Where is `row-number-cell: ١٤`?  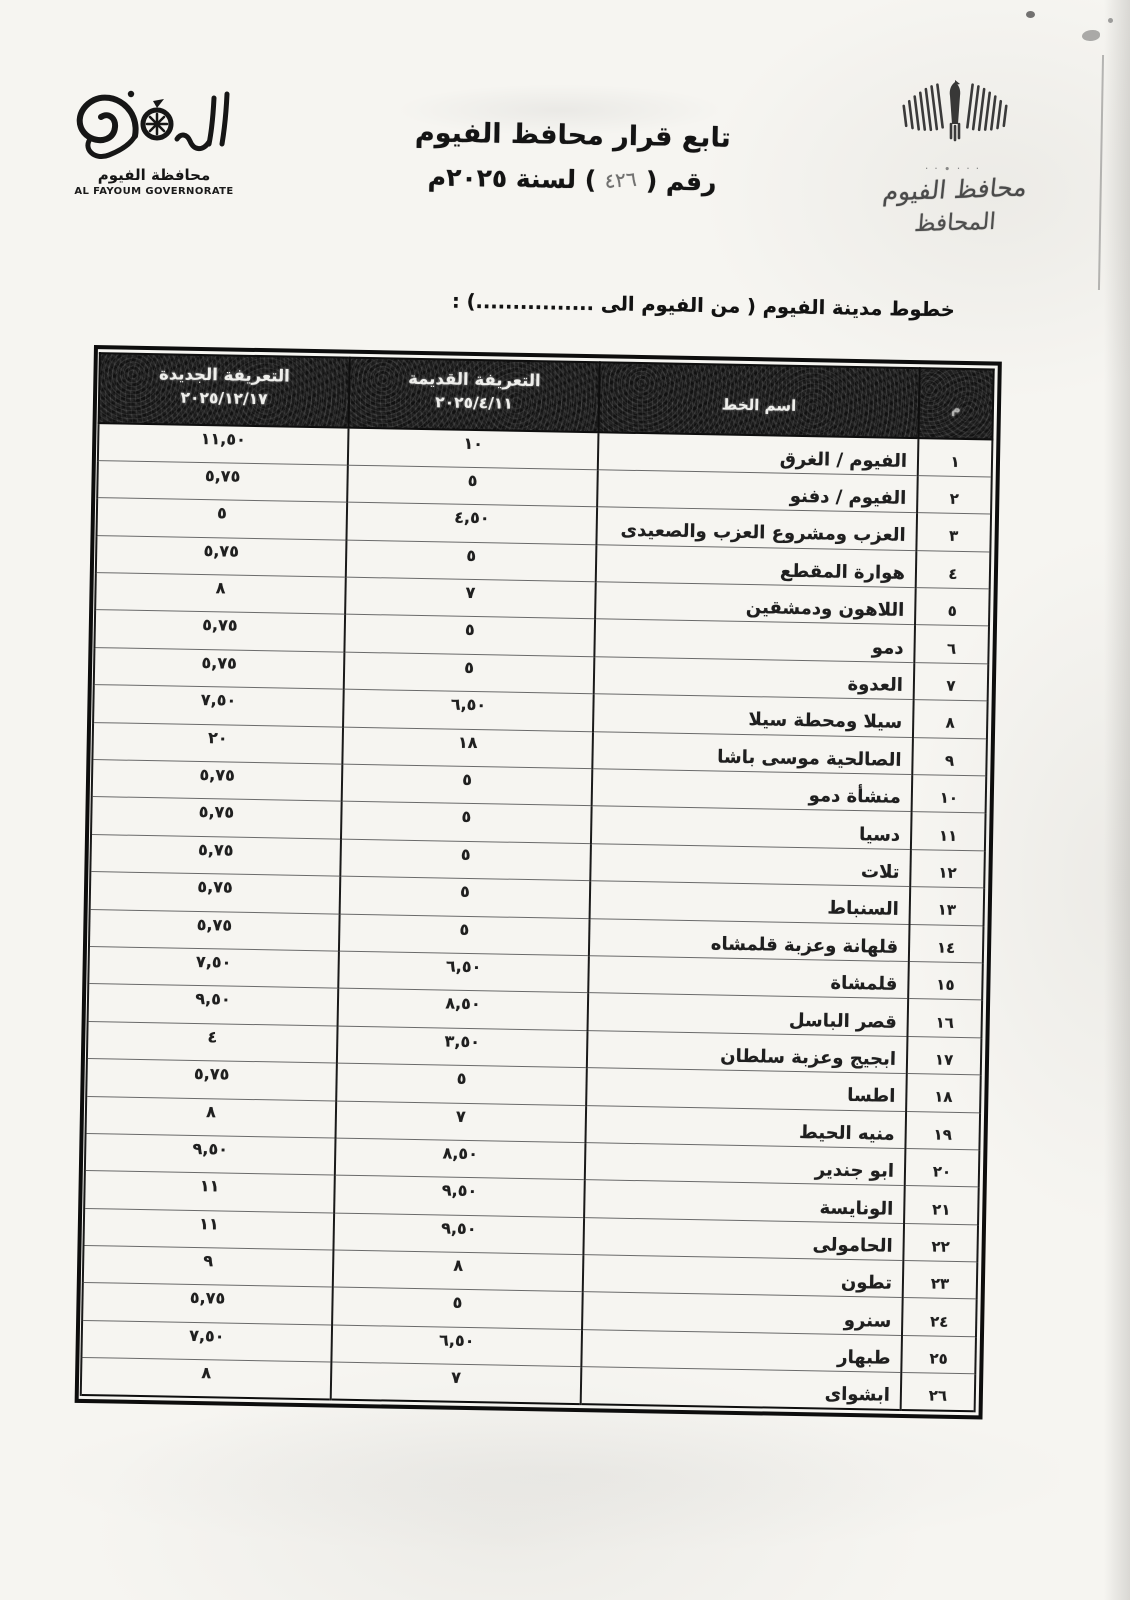
row-number-cell: ١٤ is located at coordinates (946, 943).